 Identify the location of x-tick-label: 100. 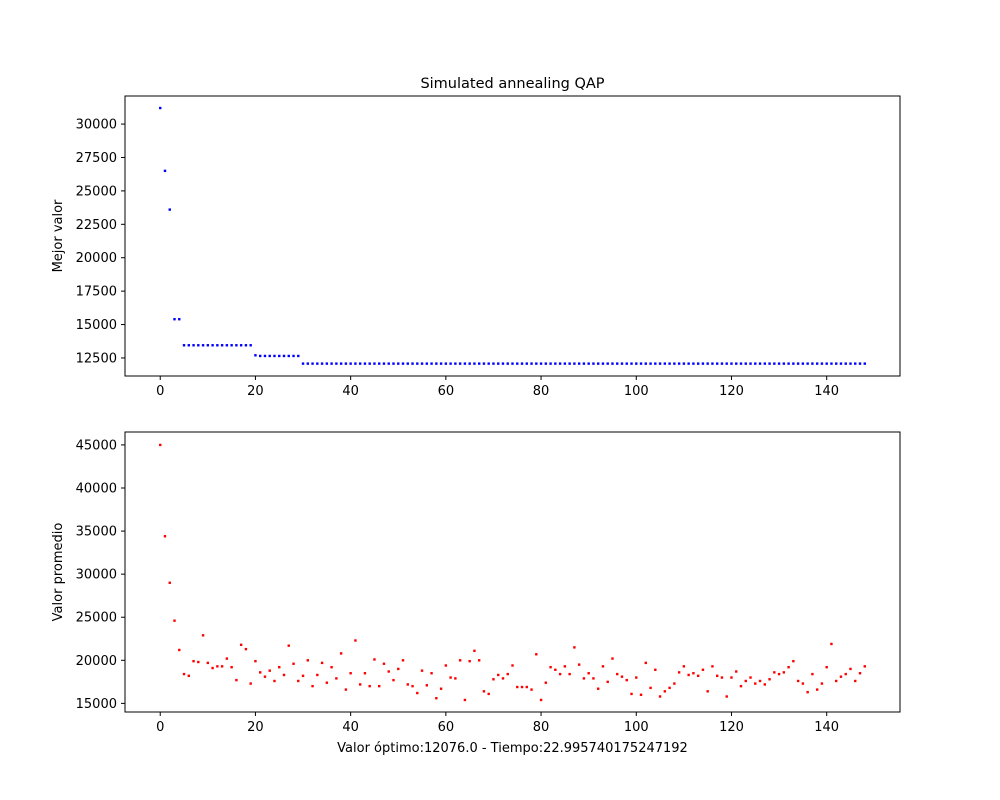
(636, 727).